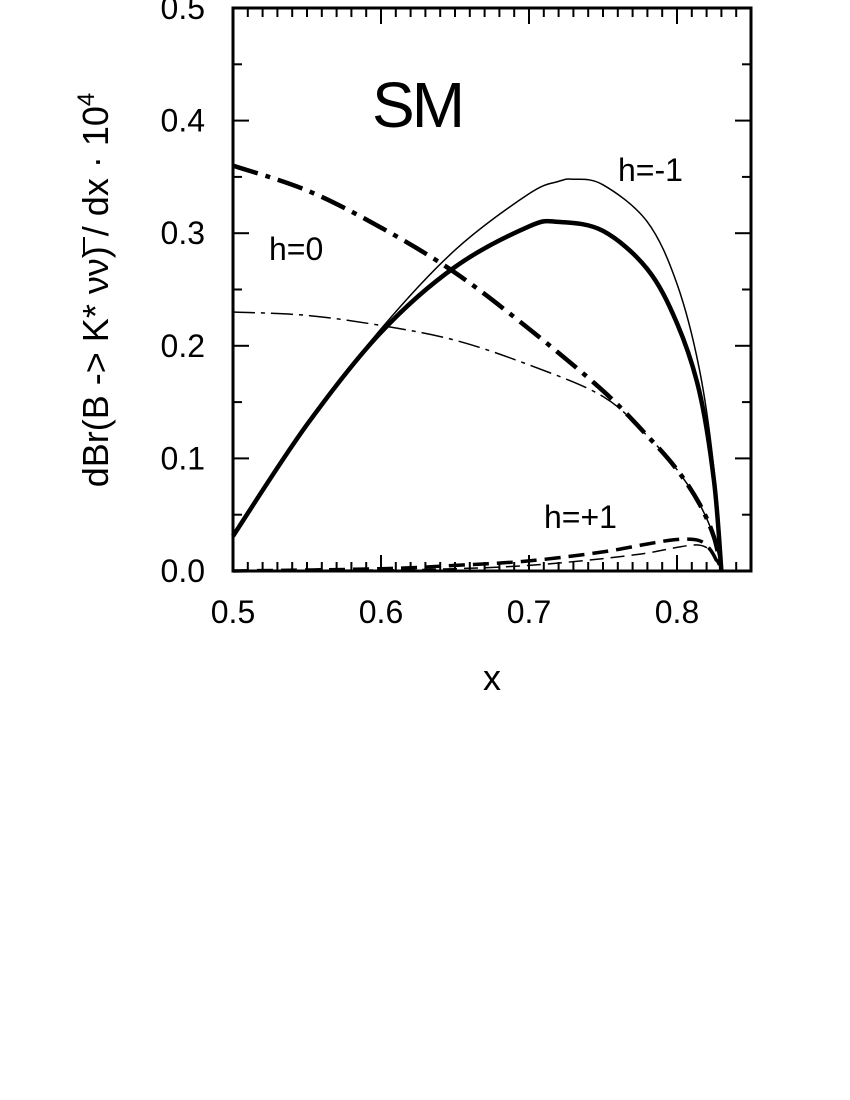  I want to click on svg-text:dBr(B -> K* νν) / dx ·: dBr(B -> K* νν) / dx · 104, so click(94, 290).